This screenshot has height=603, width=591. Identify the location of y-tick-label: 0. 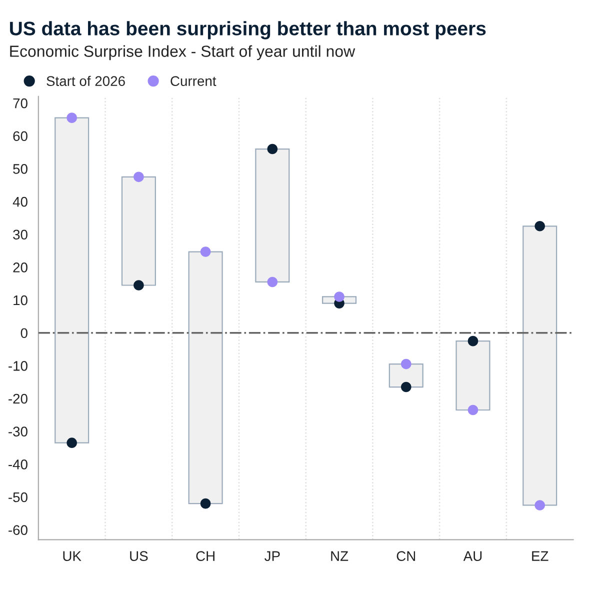
(24, 333).